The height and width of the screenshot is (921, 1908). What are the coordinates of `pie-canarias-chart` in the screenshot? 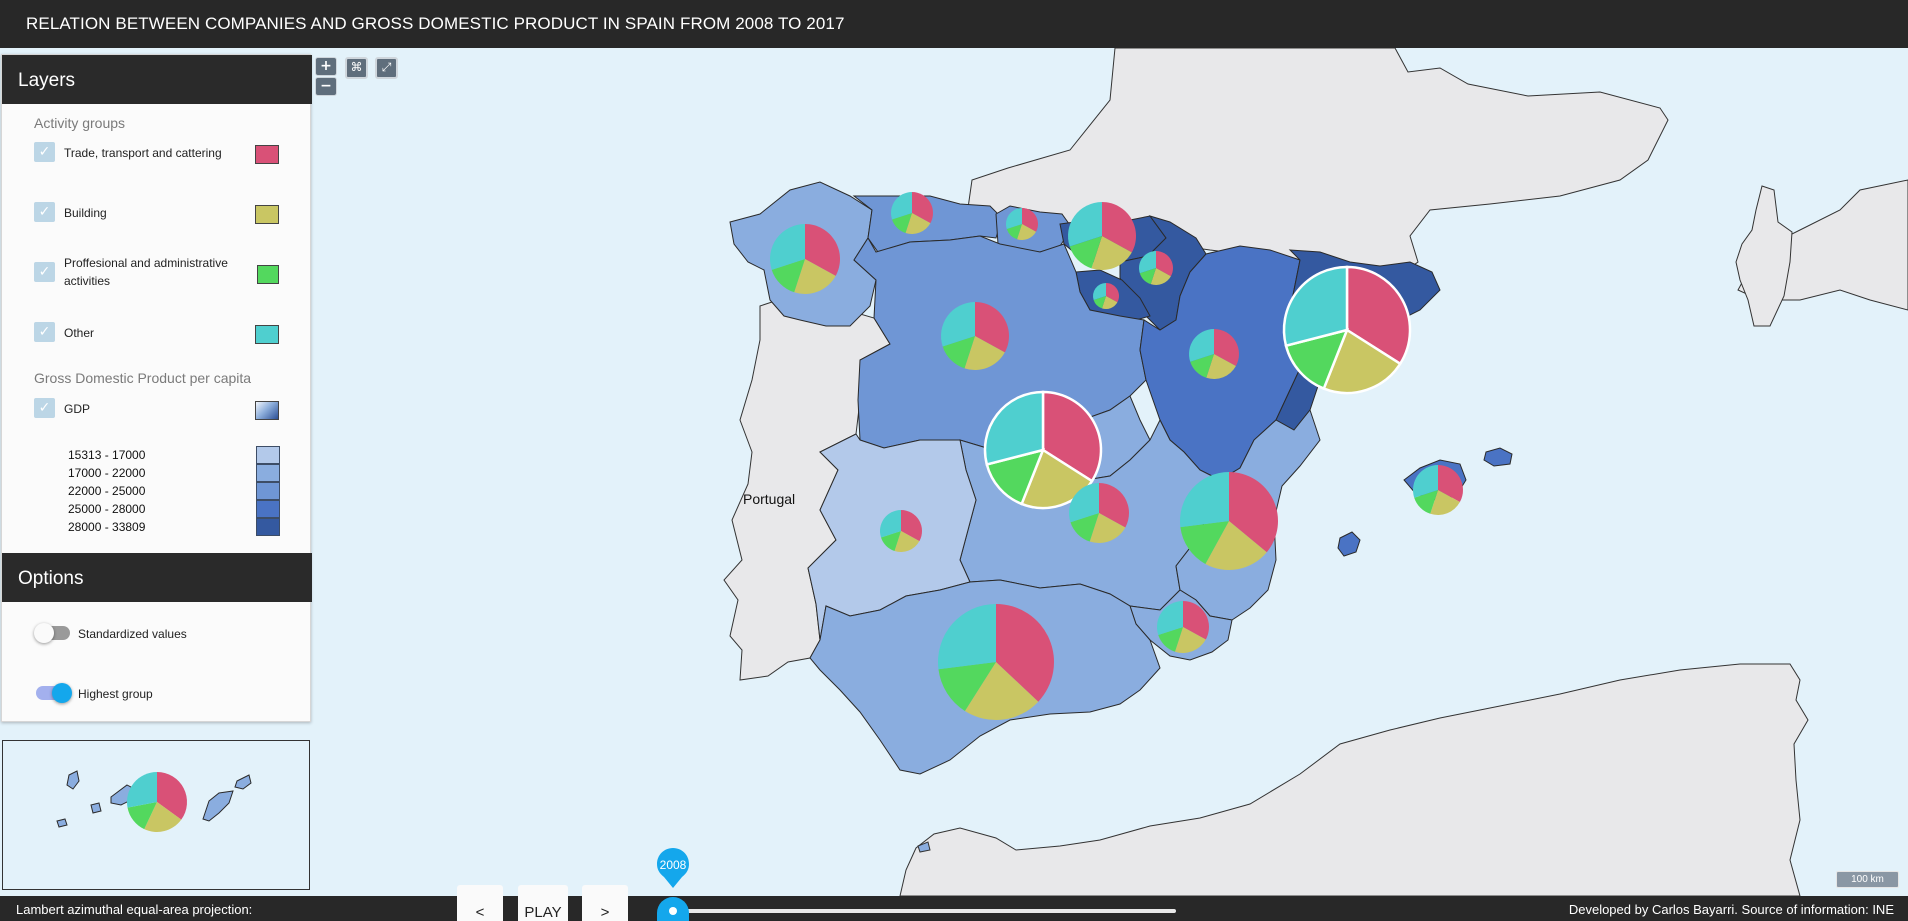 It's located at (156, 802).